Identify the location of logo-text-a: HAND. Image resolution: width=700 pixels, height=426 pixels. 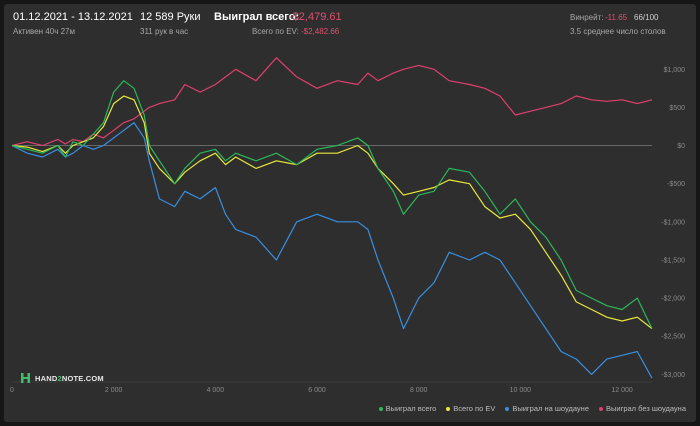
(46, 378).